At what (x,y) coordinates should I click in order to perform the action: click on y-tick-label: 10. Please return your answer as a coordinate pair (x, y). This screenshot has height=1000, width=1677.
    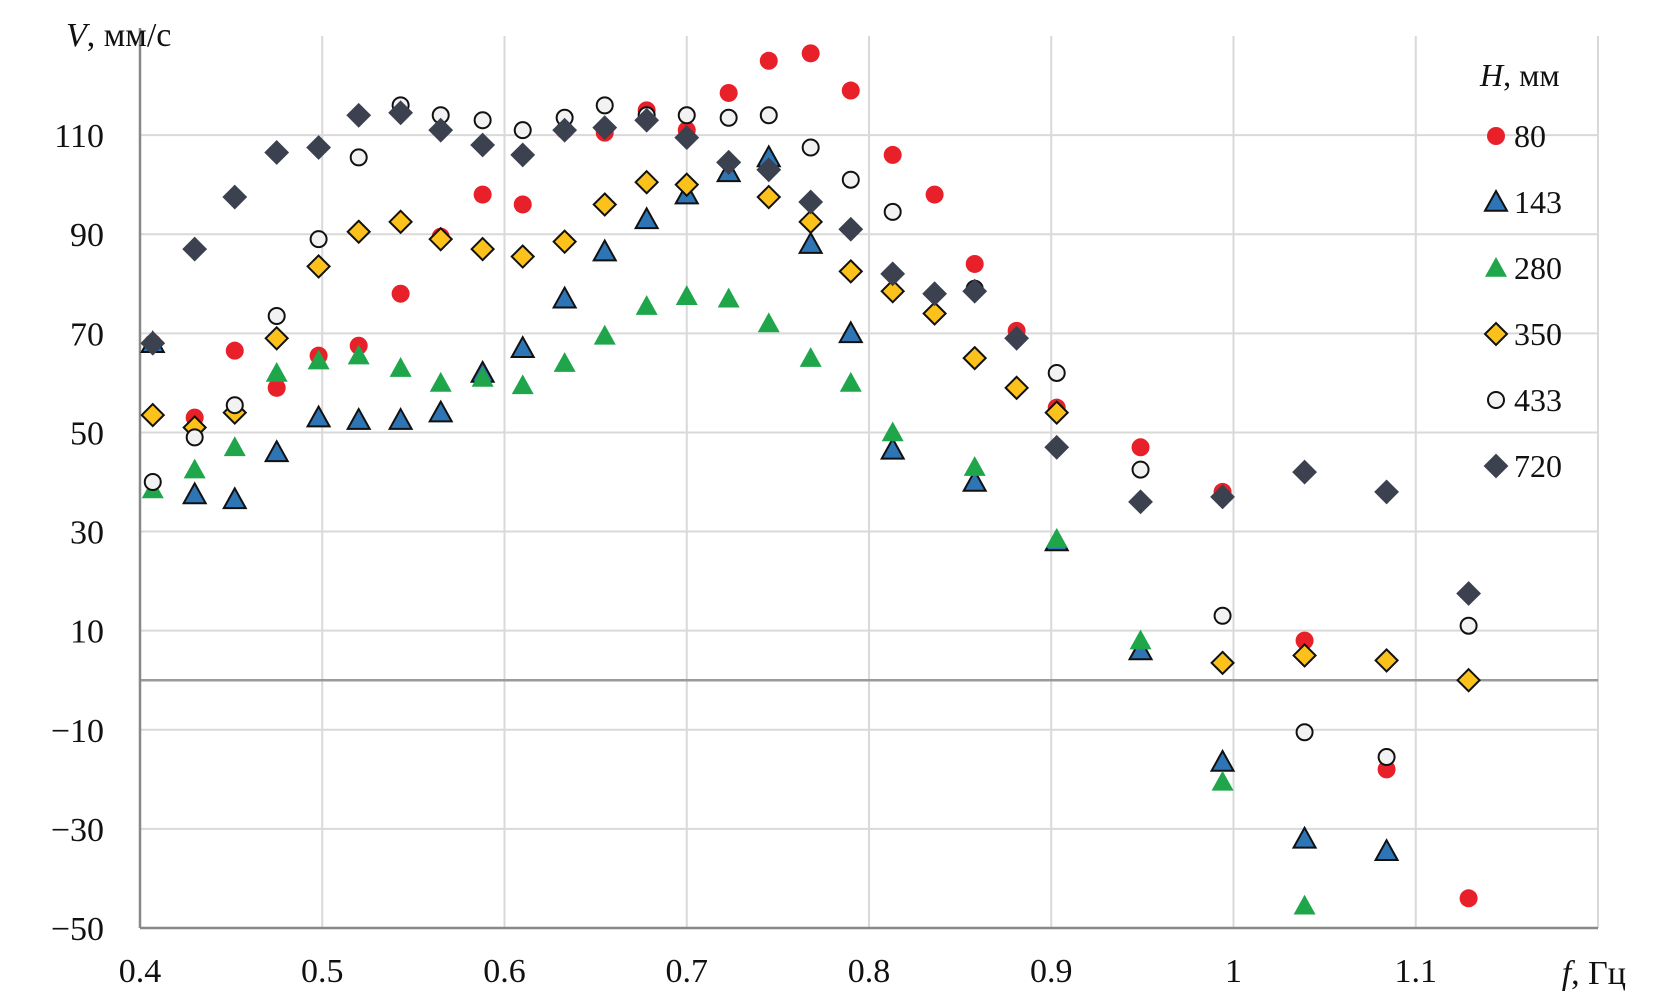
    Looking at the image, I should click on (87, 632).